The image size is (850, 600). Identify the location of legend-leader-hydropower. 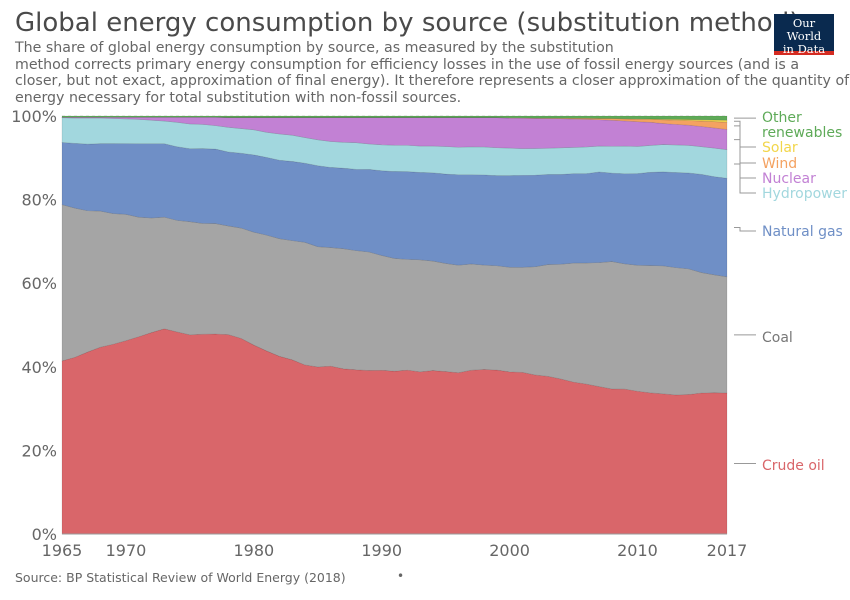
(745, 178).